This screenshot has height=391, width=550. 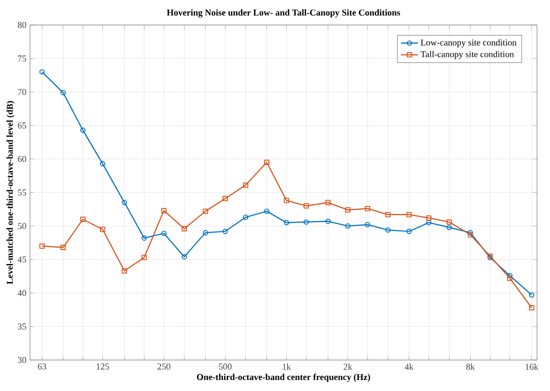 What do you see at coordinates (225, 367) in the screenshot?
I see `x-tick-label: 500` at bounding box center [225, 367].